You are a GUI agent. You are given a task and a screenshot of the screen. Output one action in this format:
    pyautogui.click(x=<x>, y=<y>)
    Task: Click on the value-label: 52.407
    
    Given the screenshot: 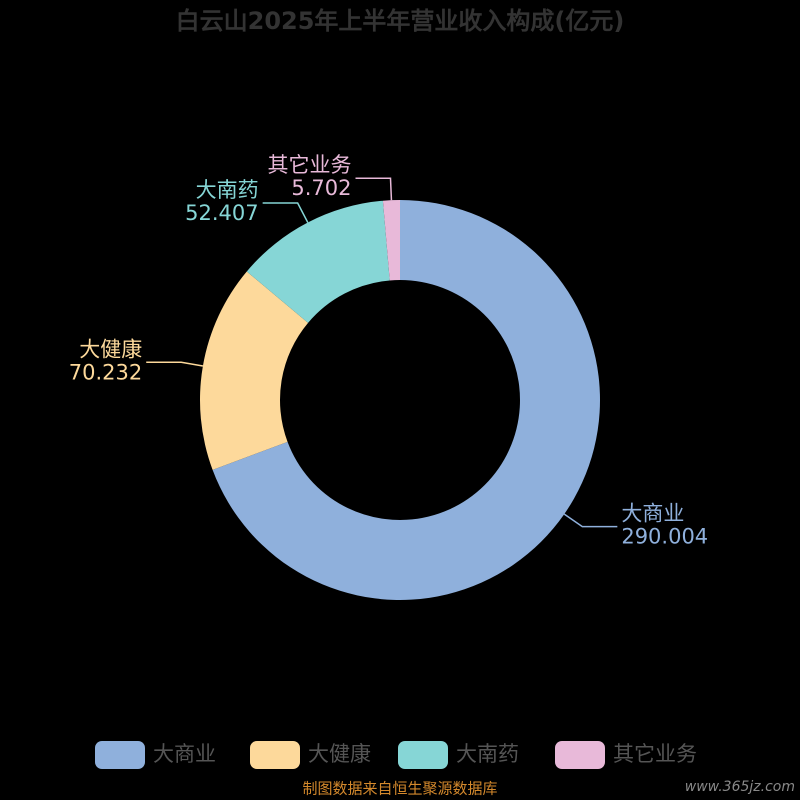 What is the action you would take?
    pyautogui.click(x=221, y=213)
    